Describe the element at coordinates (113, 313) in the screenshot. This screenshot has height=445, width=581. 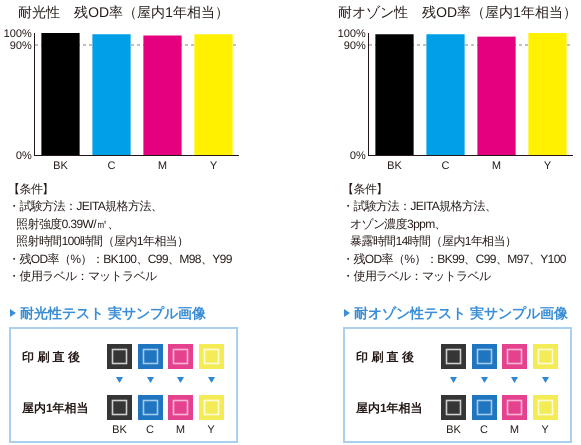
I see `text: 耐光性テスト 実サンプル画像` at that location.